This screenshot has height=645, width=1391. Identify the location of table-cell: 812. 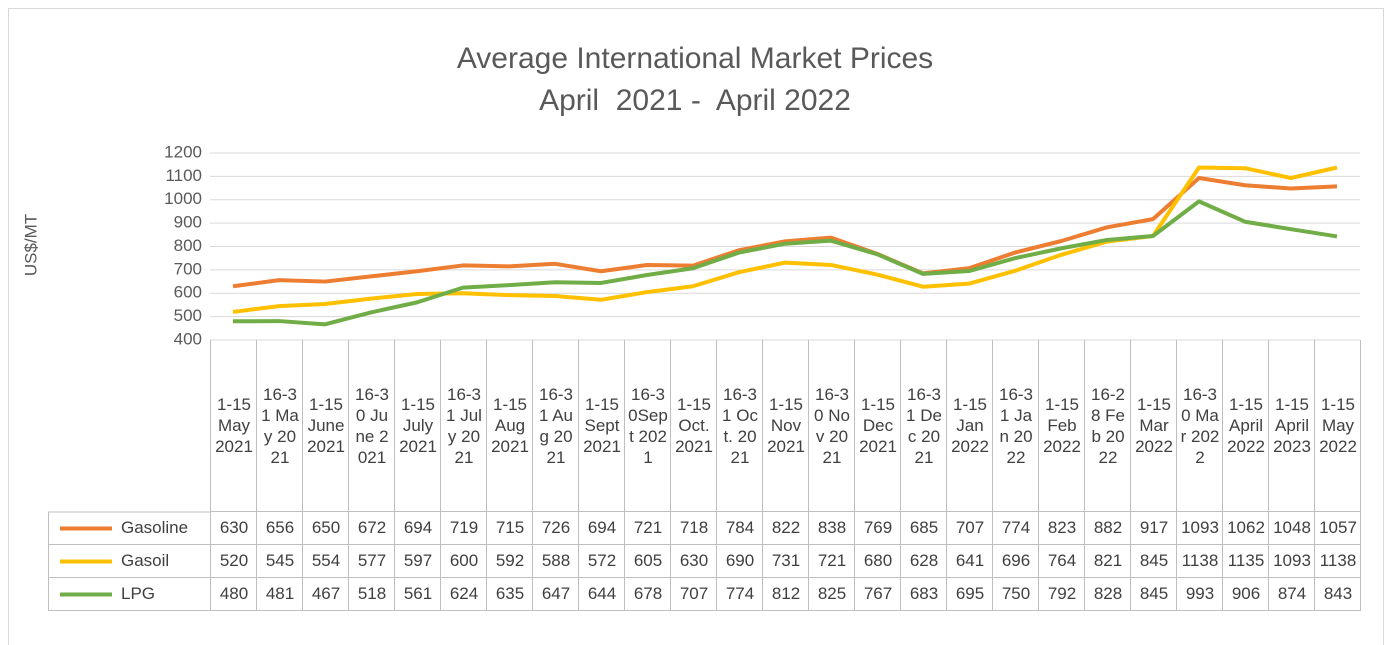
(785, 594).